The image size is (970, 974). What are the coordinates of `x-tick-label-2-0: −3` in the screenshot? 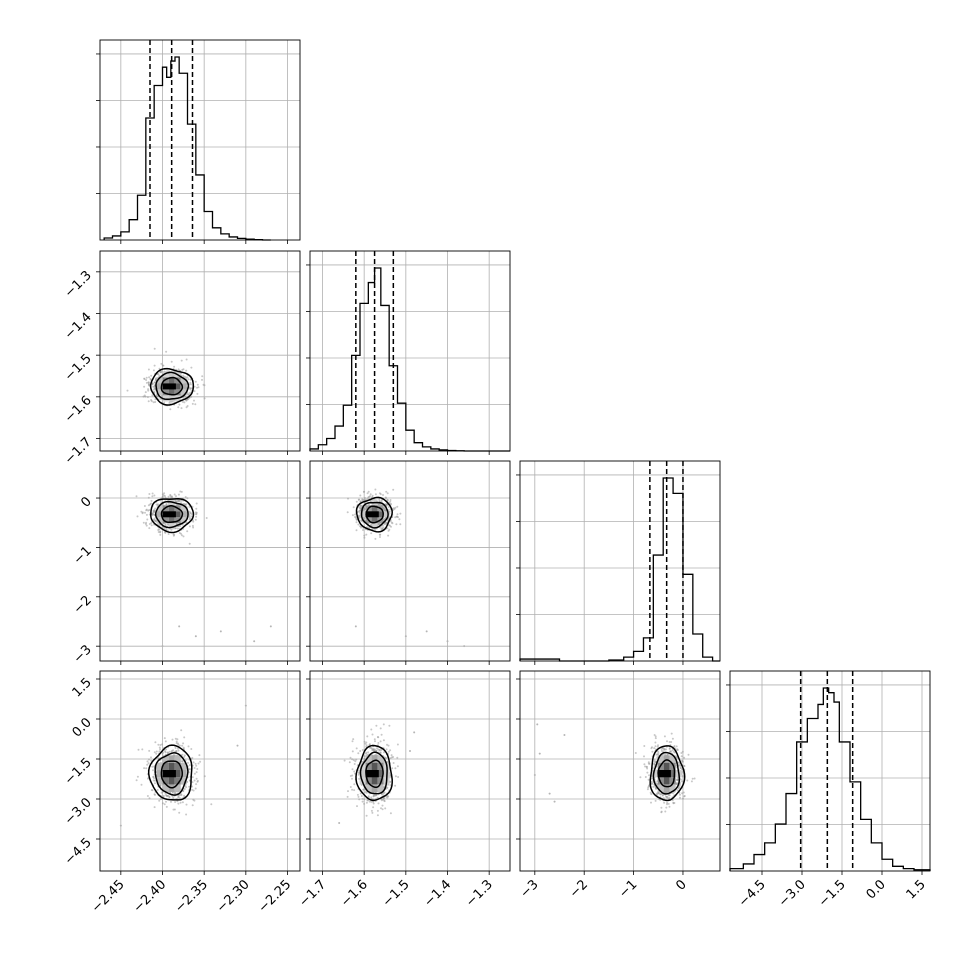 It's located at (529, 889).